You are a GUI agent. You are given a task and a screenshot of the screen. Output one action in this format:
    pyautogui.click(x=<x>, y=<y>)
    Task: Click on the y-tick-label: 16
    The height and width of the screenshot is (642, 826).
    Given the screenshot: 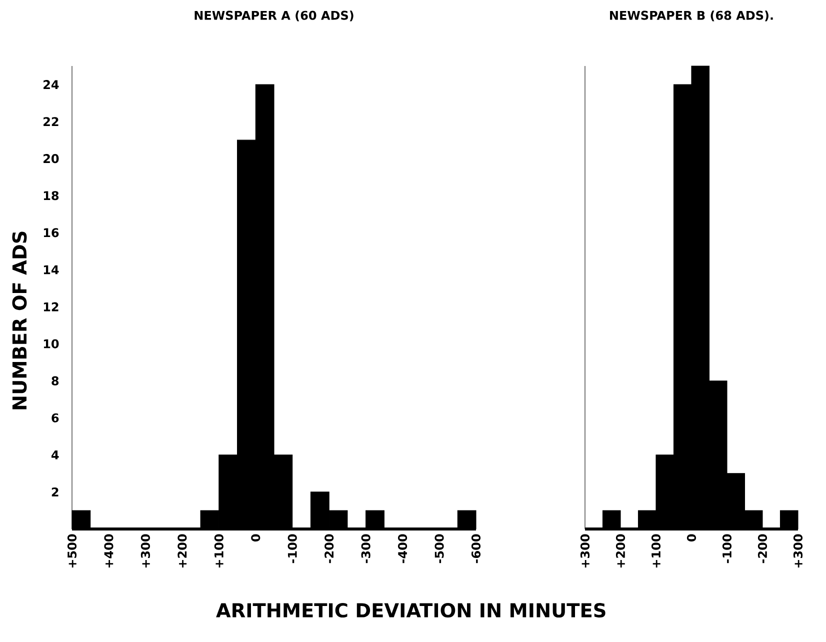 What is the action you would take?
    pyautogui.click(x=51, y=233)
    